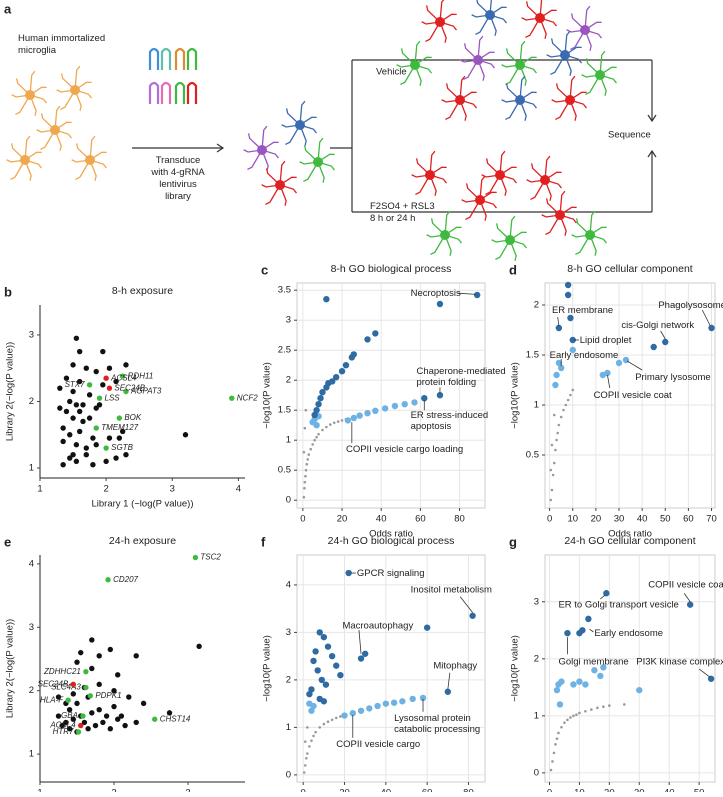 The height and width of the screenshot is (797, 723). I want to click on vehicle-label: Vehicle, so click(391, 72).